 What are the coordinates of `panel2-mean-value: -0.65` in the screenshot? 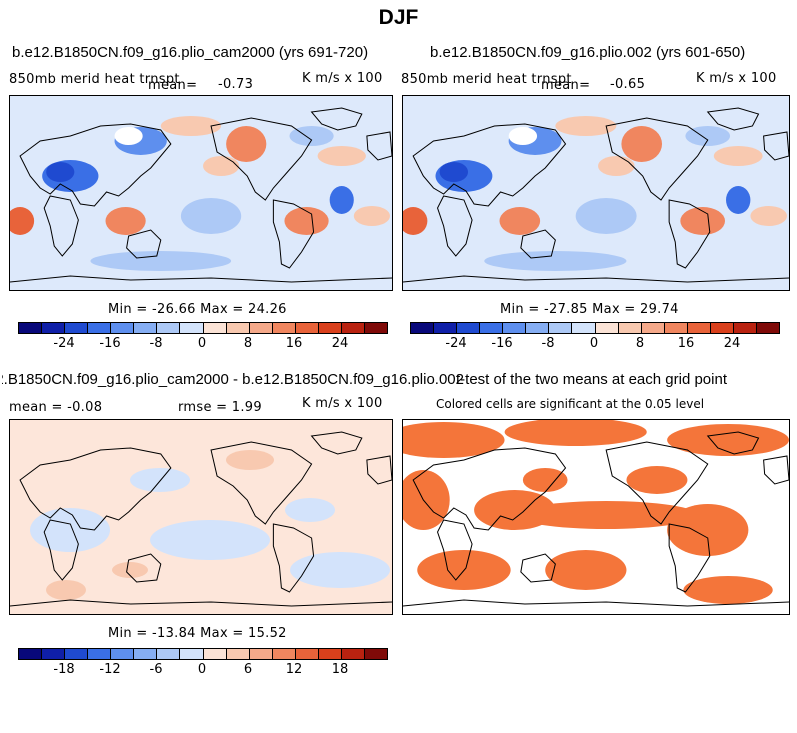 It's located at (628, 84).